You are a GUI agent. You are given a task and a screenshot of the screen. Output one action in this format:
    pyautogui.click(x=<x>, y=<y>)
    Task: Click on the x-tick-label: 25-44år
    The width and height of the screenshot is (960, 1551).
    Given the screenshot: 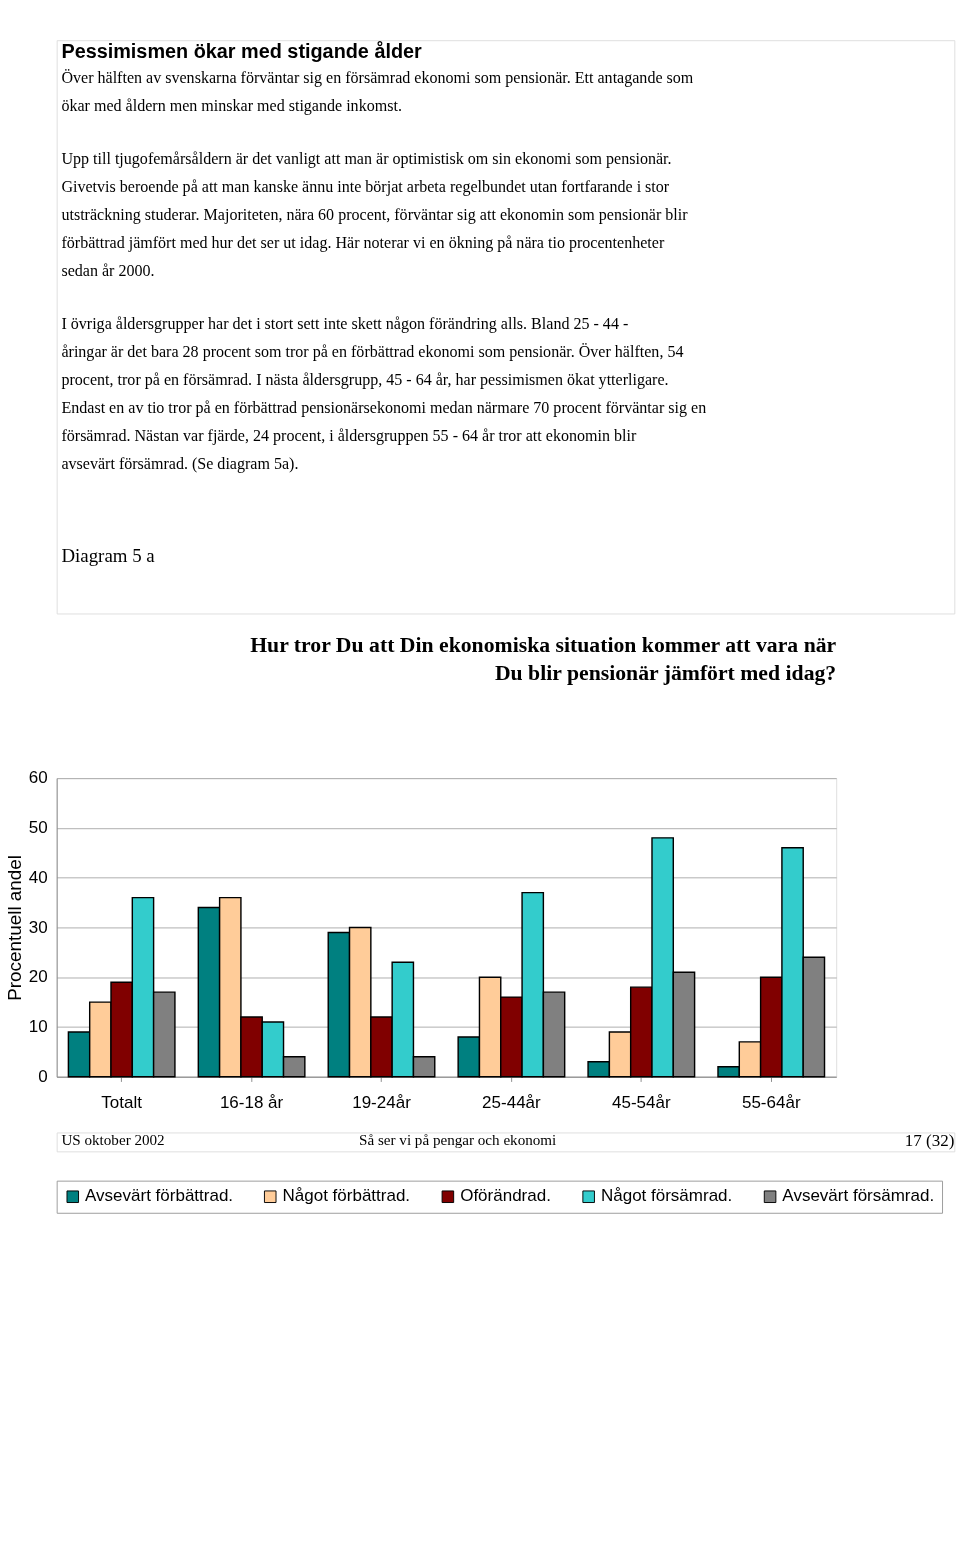 What is the action you would take?
    pyautogui.click(x=512, y=1103)
    